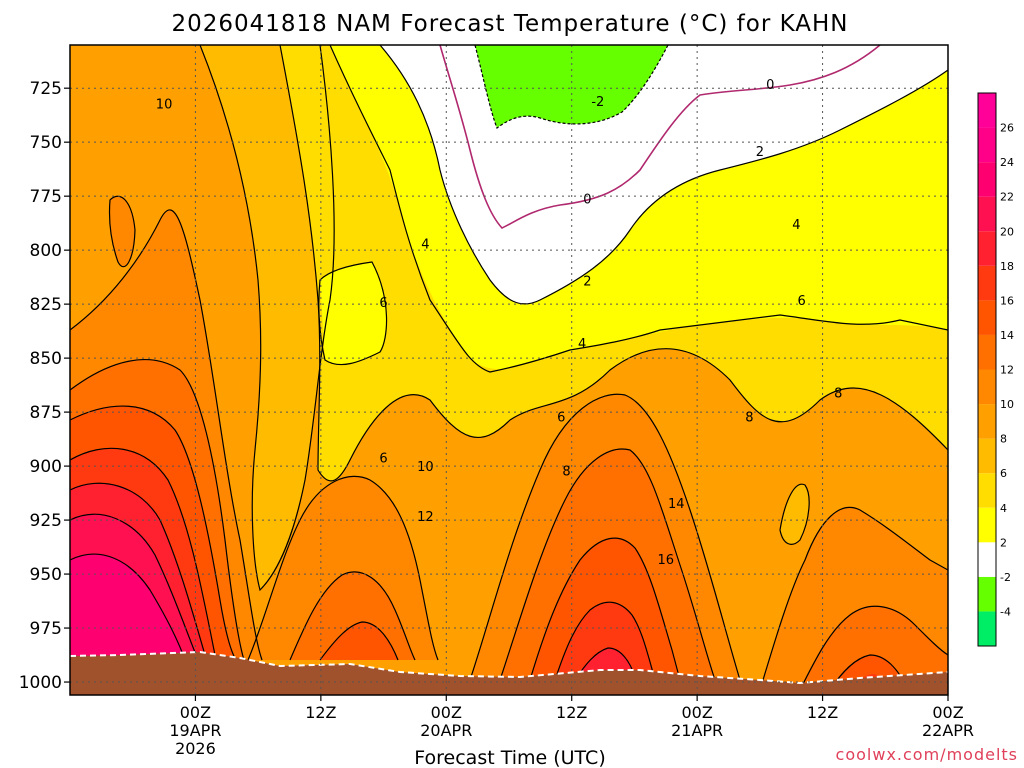 This screenshot has width=1024, height=768. What do you see at coordinates (1003, 542) in the screenshot?
I see `colorbar-tick-label: 2` at bounding box center [1003, 542].